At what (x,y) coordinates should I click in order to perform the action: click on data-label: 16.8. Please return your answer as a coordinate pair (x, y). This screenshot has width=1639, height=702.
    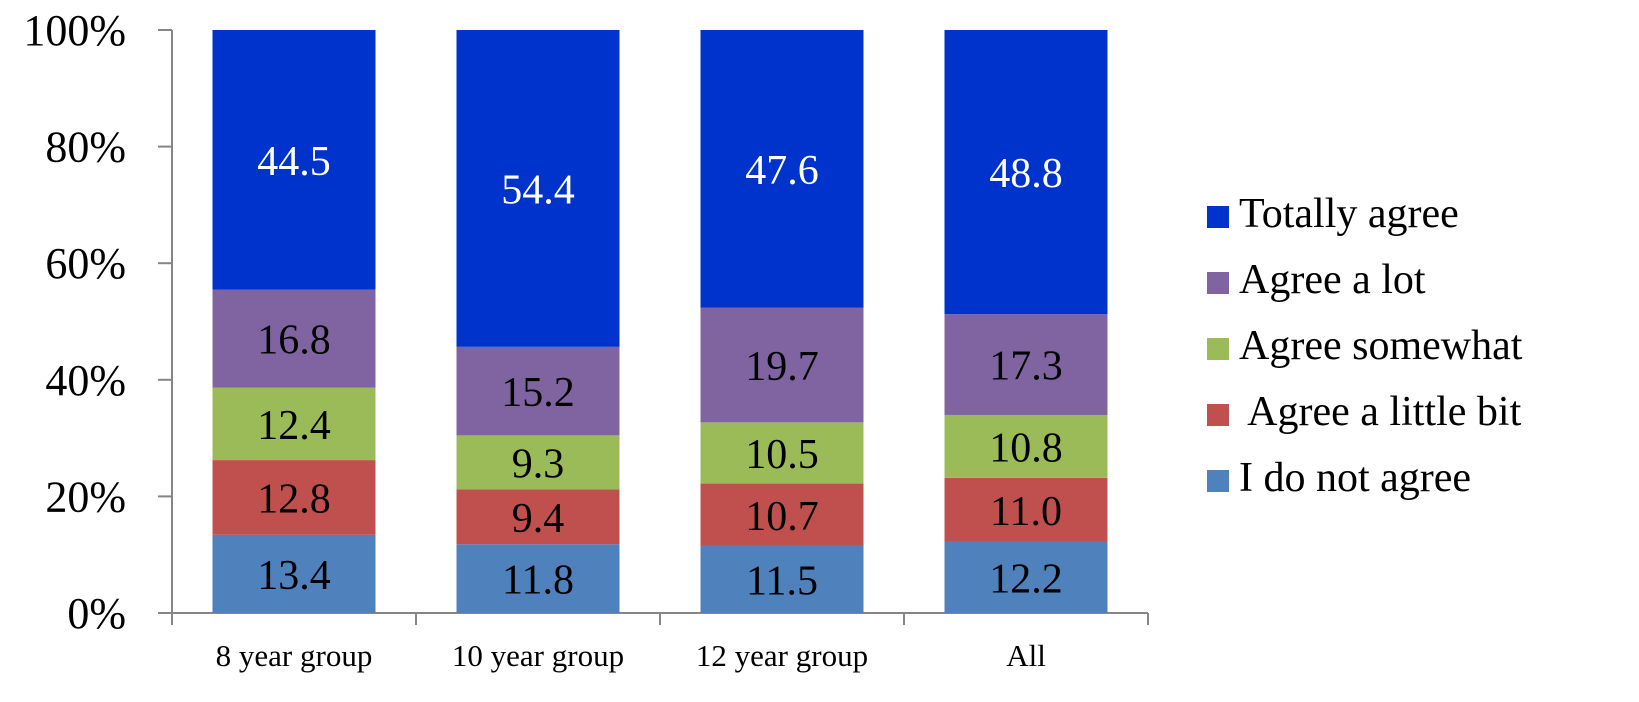
    Looking at the image, I should click on (294, 341).